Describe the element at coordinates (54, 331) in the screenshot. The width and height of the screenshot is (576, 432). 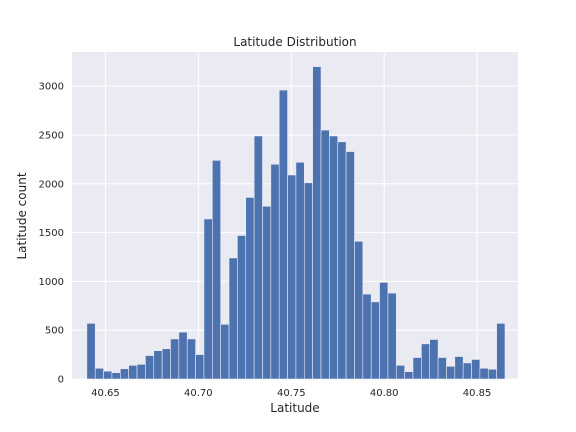
I see `y-tick-label: 500` at that location.